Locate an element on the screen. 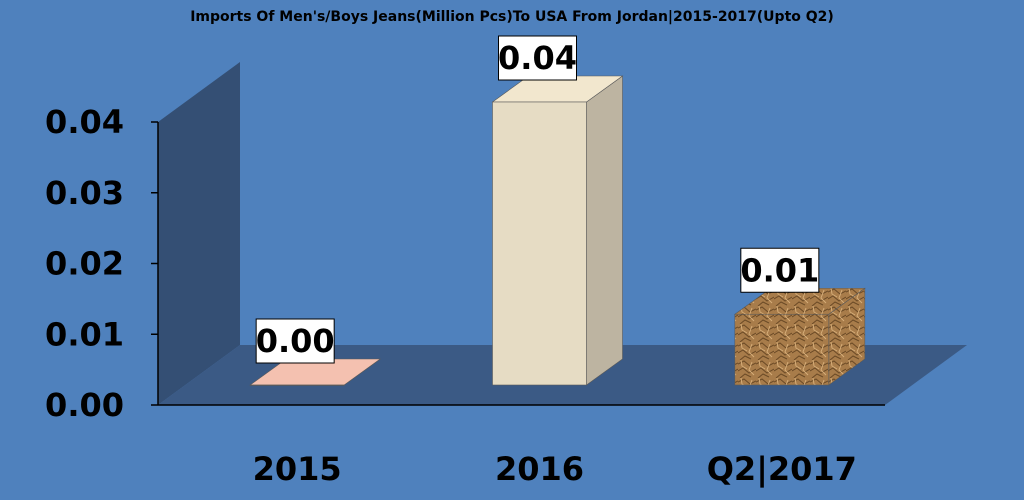  bar-2016 is located at coordinates (557, 230).